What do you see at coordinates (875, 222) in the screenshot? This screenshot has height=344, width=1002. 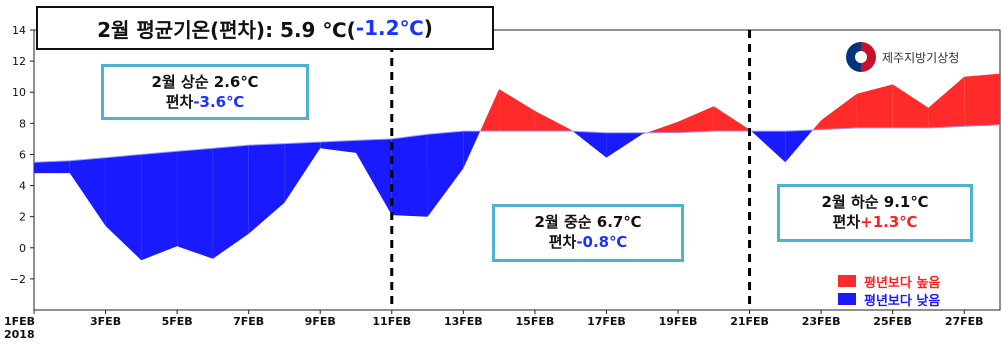 I see `annotation-late-line2: 편차+1.3℃` at bounding box center [875, 222].